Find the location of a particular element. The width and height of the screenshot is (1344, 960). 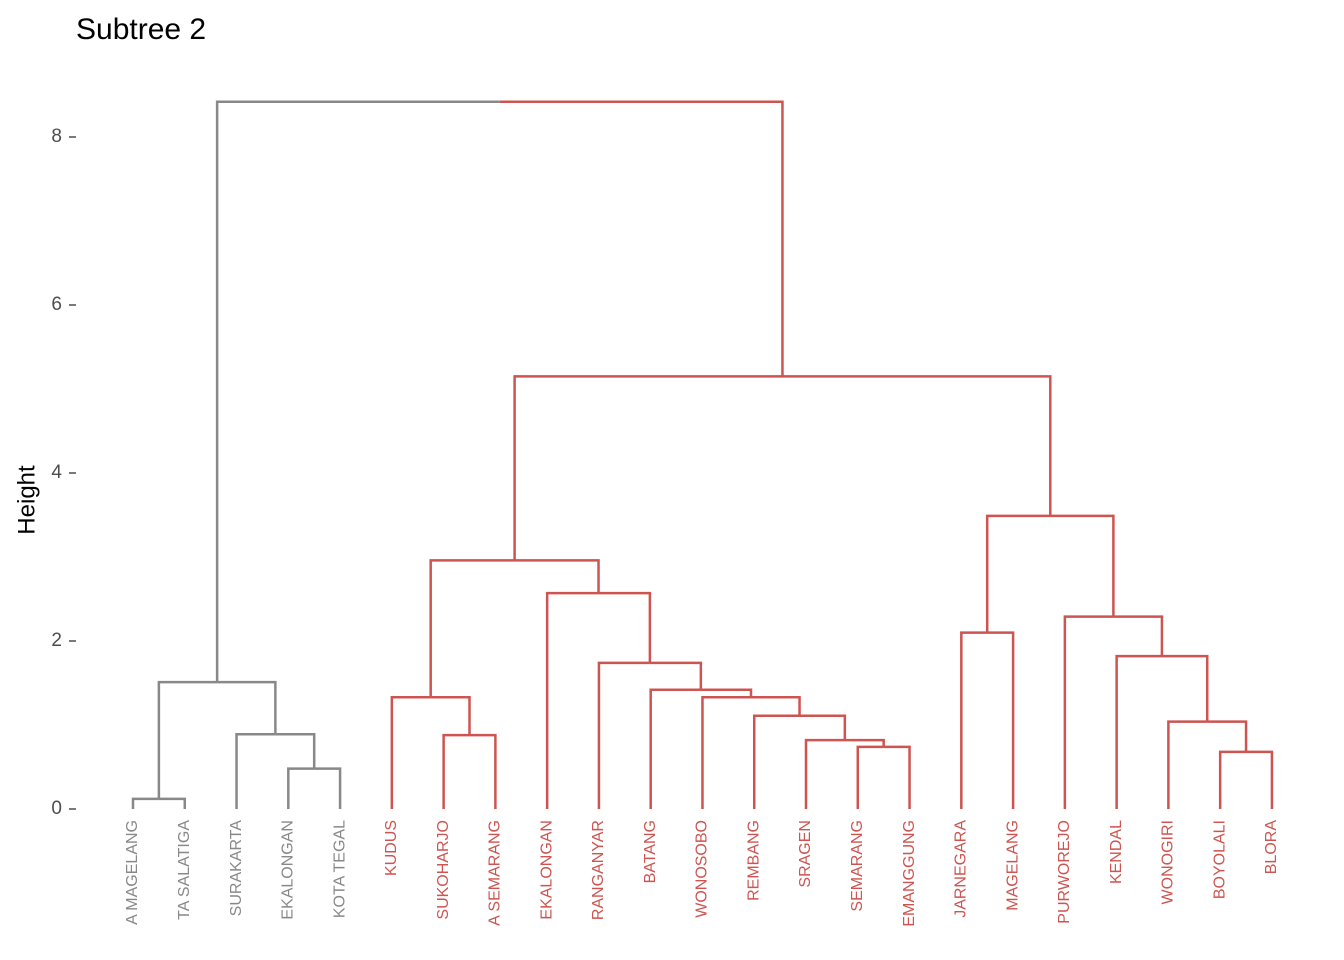

leaf-label: BLORA is located at coordinates (1271, 847).